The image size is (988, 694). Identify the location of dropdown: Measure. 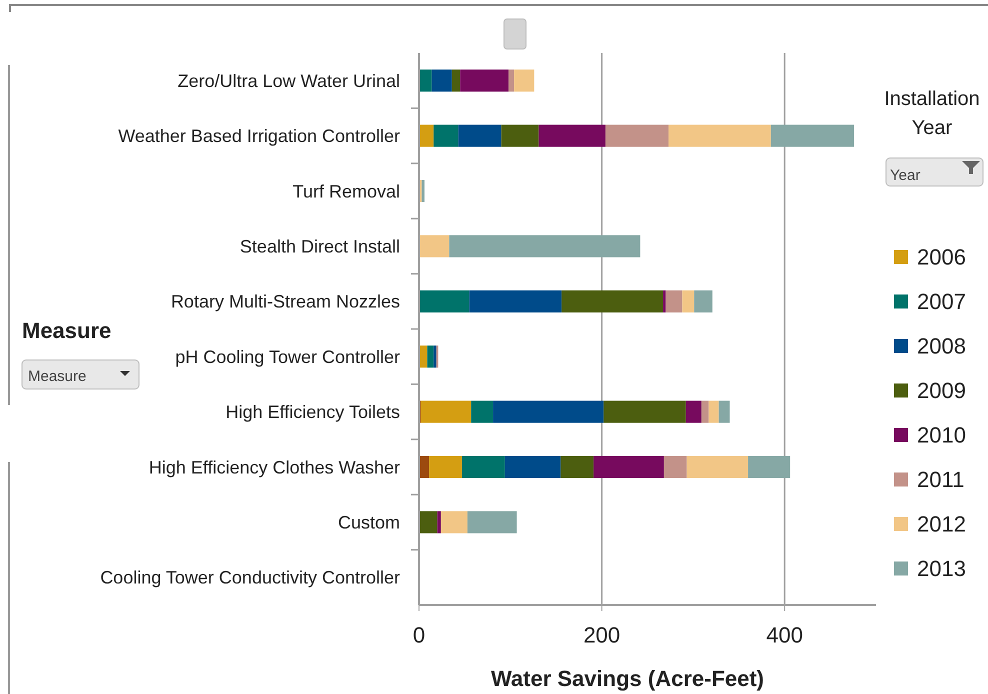
(81, 375).